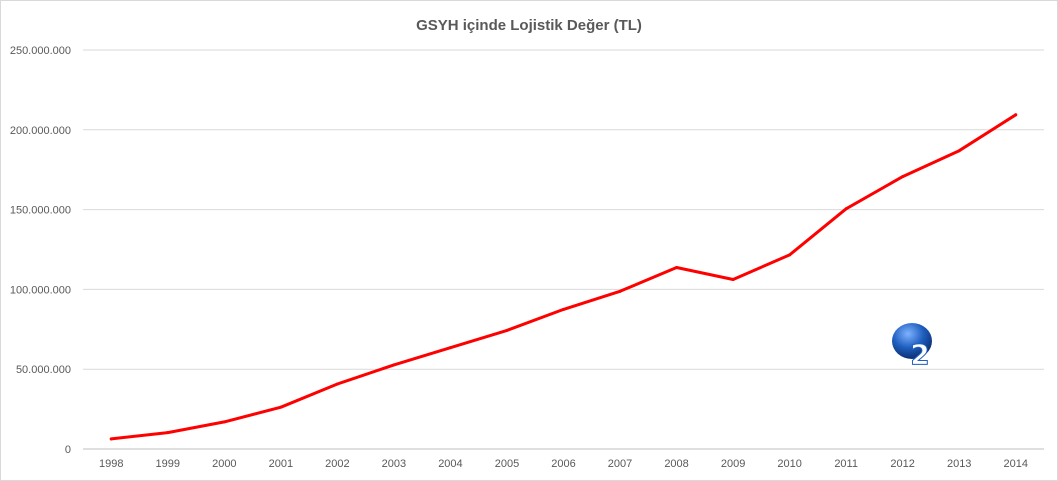 This screenshot has width=1058, height=481. Describe the element at coordinates (337, 464) in the screenshot. I see `x-tick-label: 2002` at that location.